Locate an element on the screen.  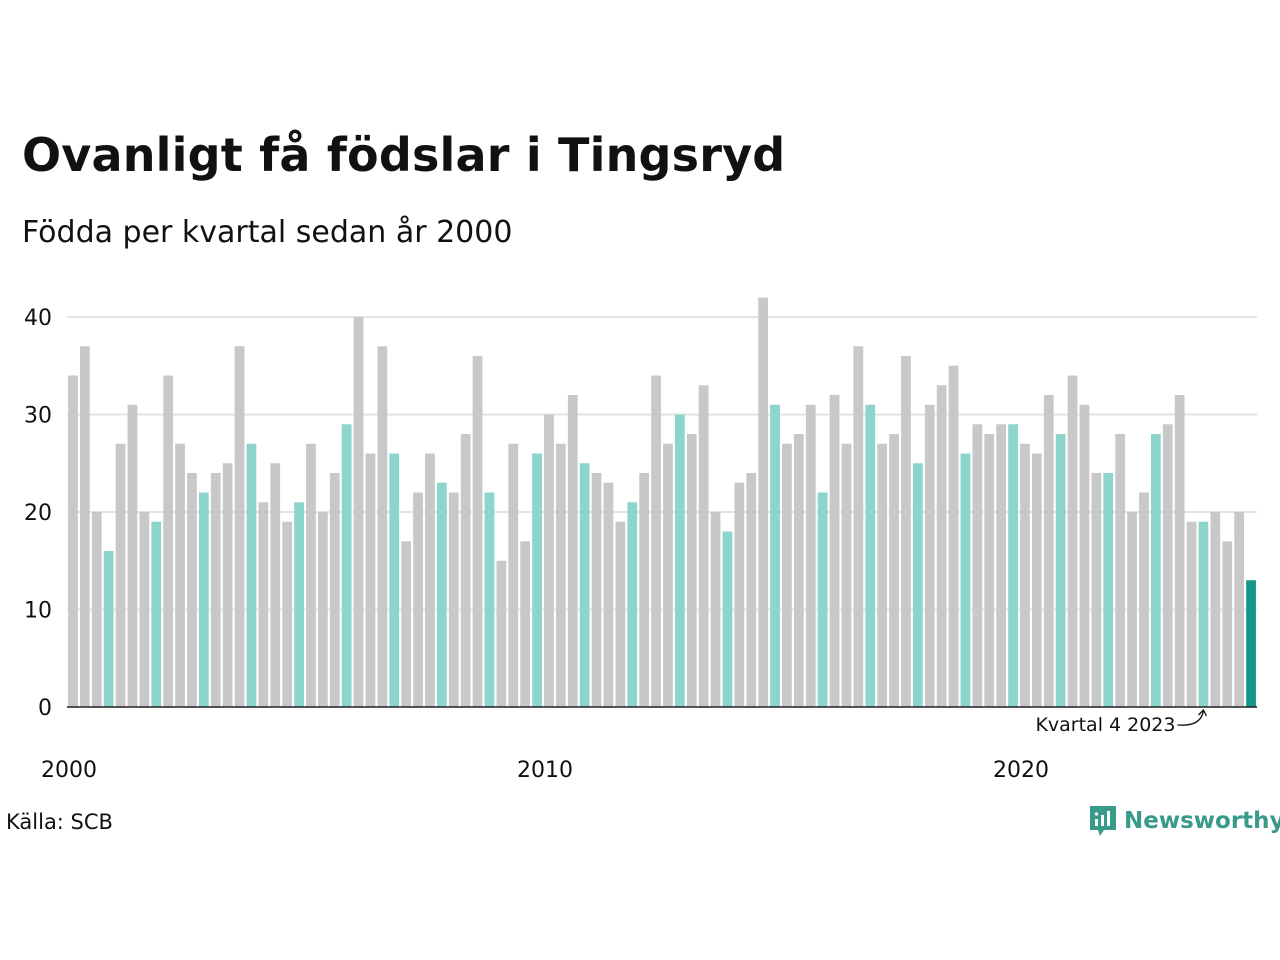
chart-subtitle: Födda per kvartal sedan år 2000 is located at coordinates (267, 232).